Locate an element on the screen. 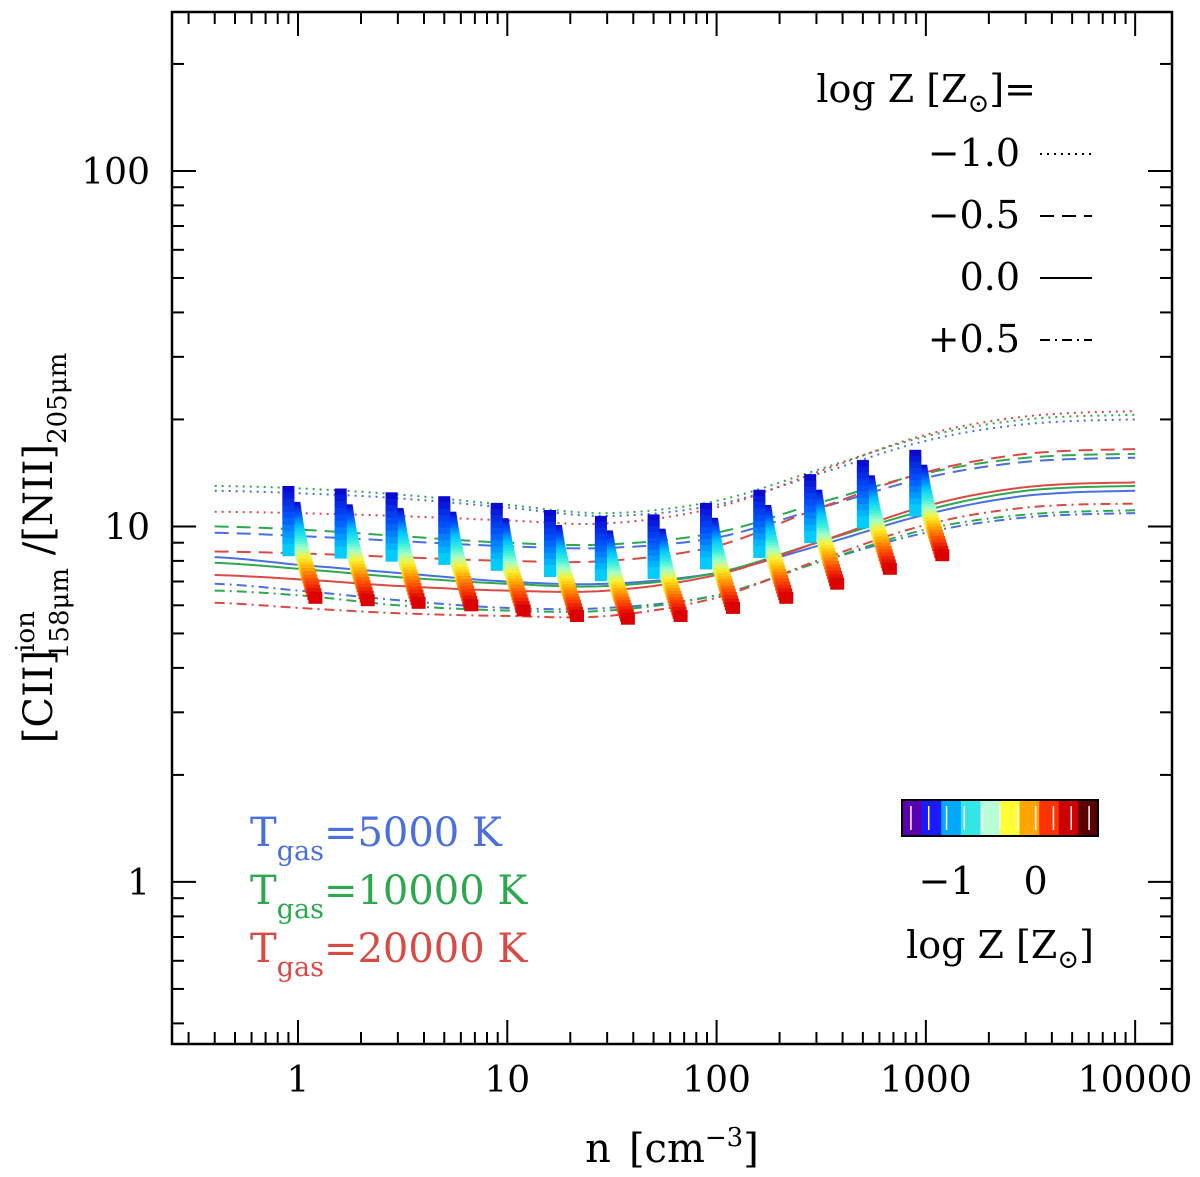  temperature-legend-entry: Tgas=5000 K is located at coordinates (376, 838).